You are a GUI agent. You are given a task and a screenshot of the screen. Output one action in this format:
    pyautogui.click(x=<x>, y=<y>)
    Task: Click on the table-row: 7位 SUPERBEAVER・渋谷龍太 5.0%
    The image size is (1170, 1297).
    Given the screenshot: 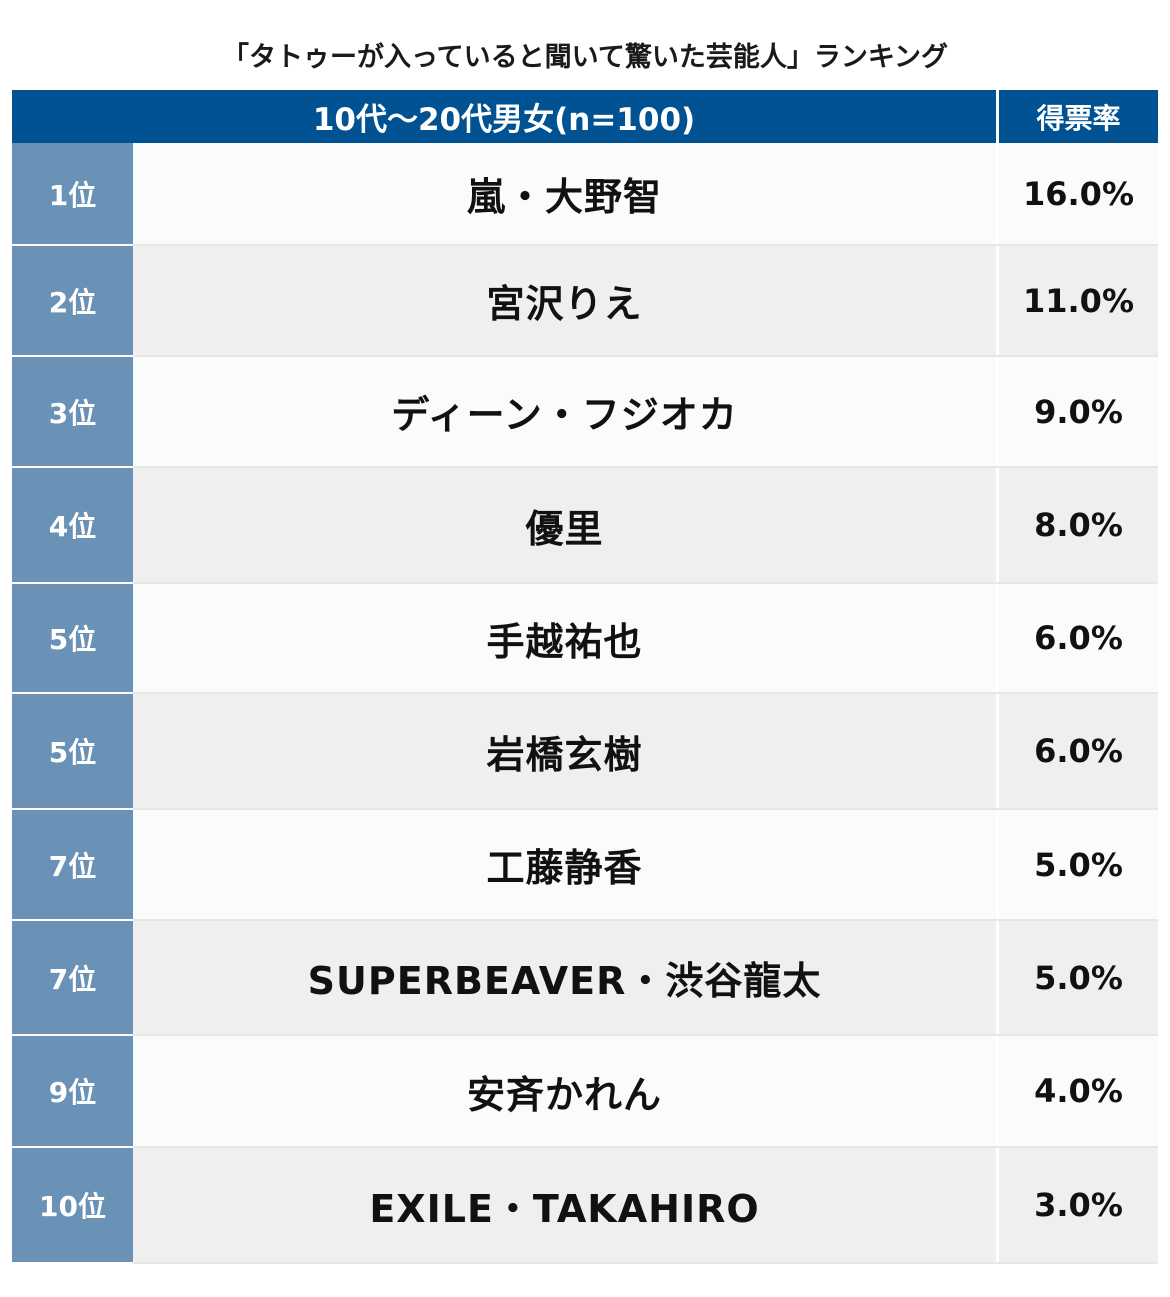 What is the action you would take?
    pyautogui.click(x=585, y=978)
    